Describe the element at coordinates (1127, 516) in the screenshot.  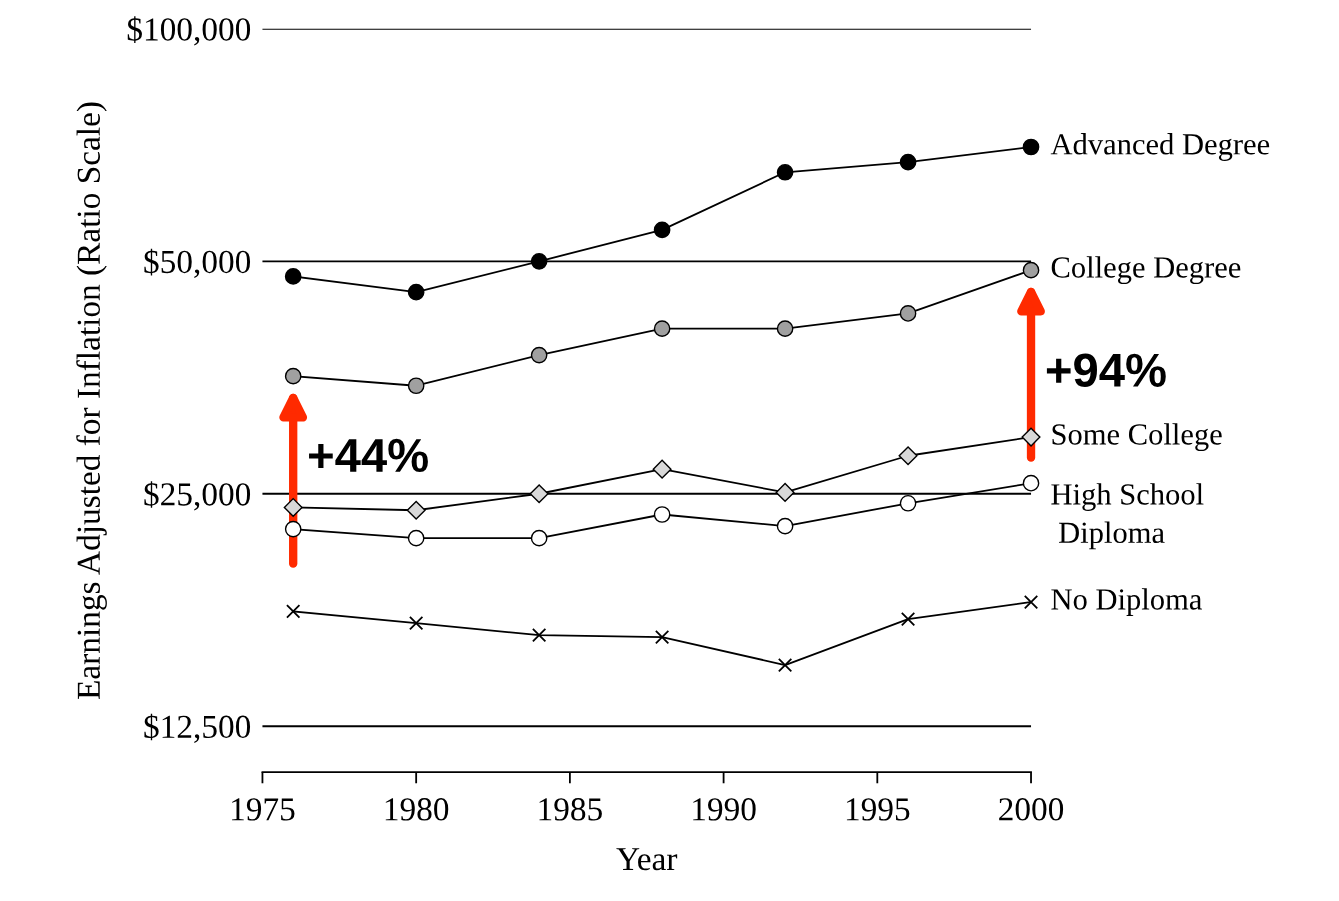
I see `series-label: High School Diploma` at that location.